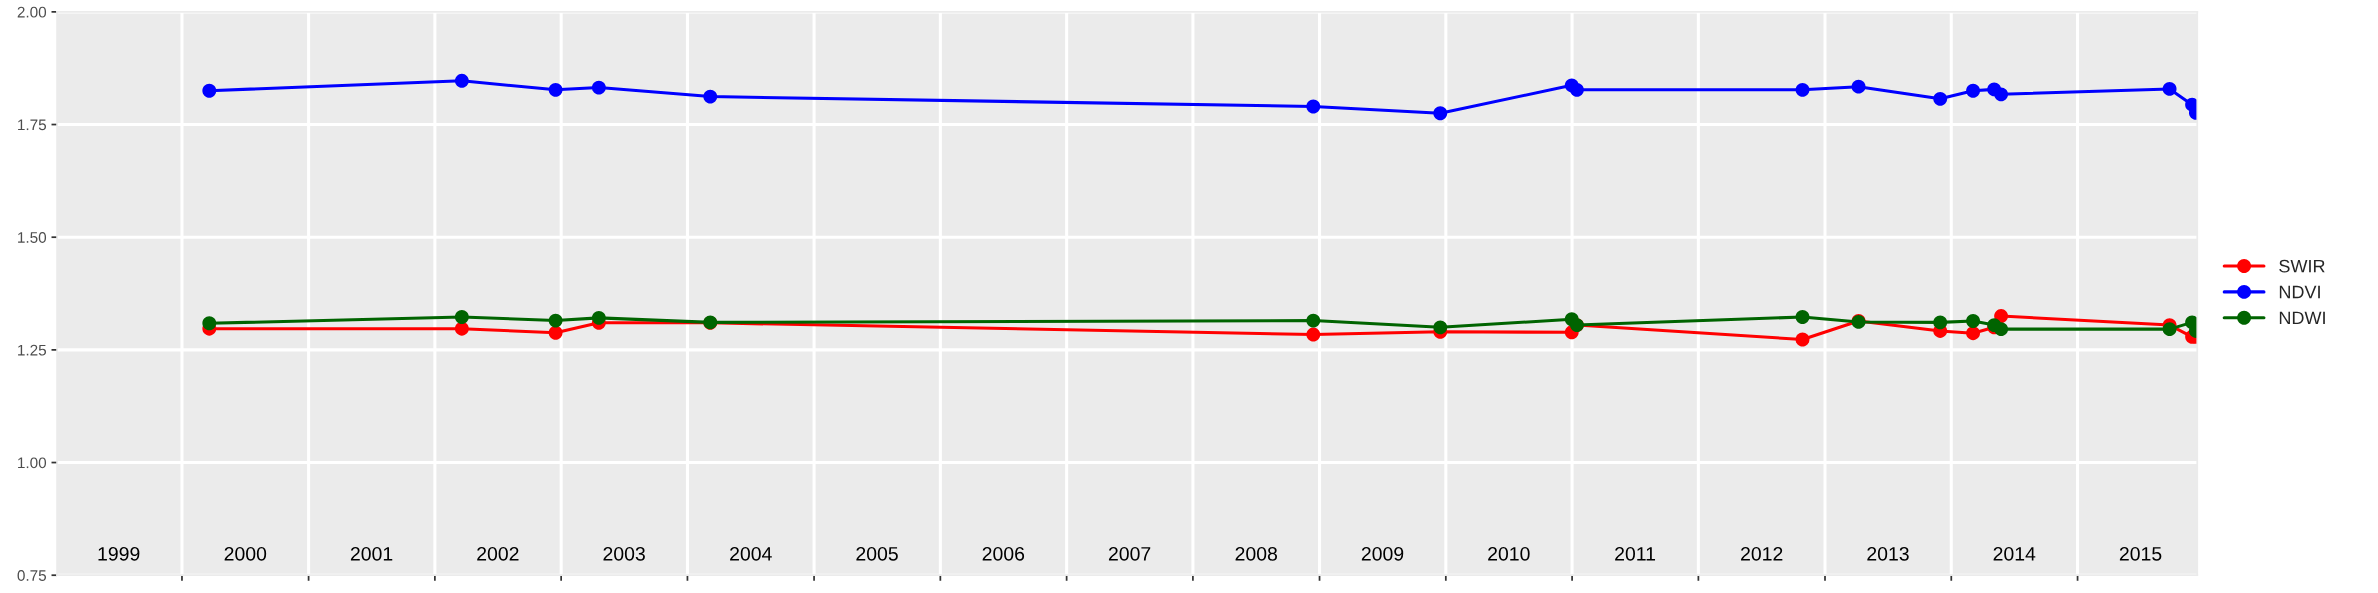 This screenshot has height=593, width=2378. I want to click on x-tick-label: 2000, so click(245, 553).